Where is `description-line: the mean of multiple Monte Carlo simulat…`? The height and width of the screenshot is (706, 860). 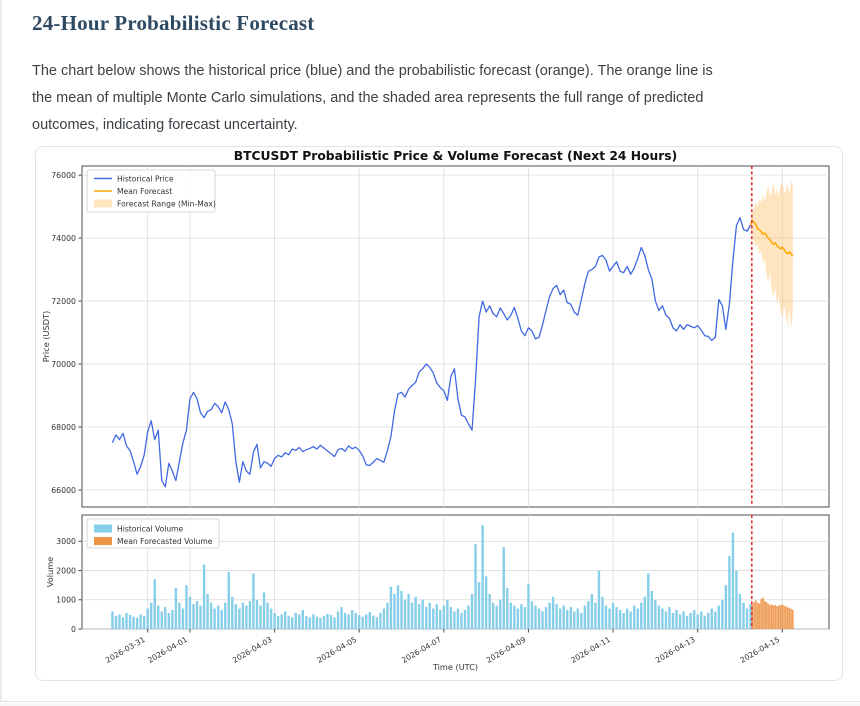 description-line: the mean of multiple Monte Carlo simulat… is located at coordinates (368, 98).